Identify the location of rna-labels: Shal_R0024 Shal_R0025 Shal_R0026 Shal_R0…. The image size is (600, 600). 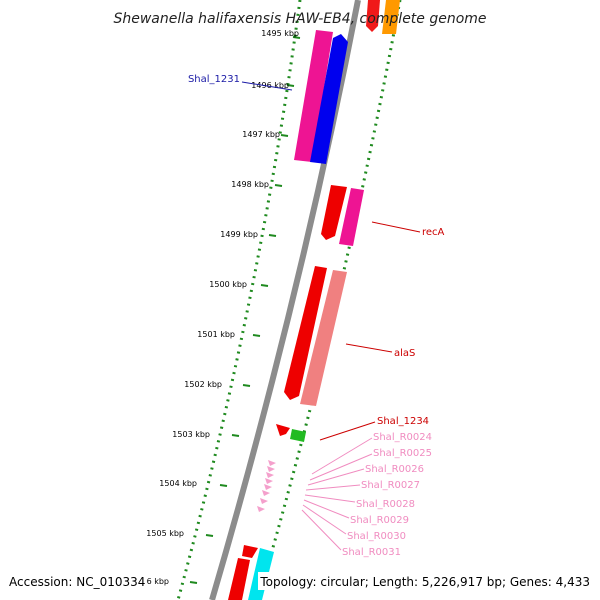
(387, 495).